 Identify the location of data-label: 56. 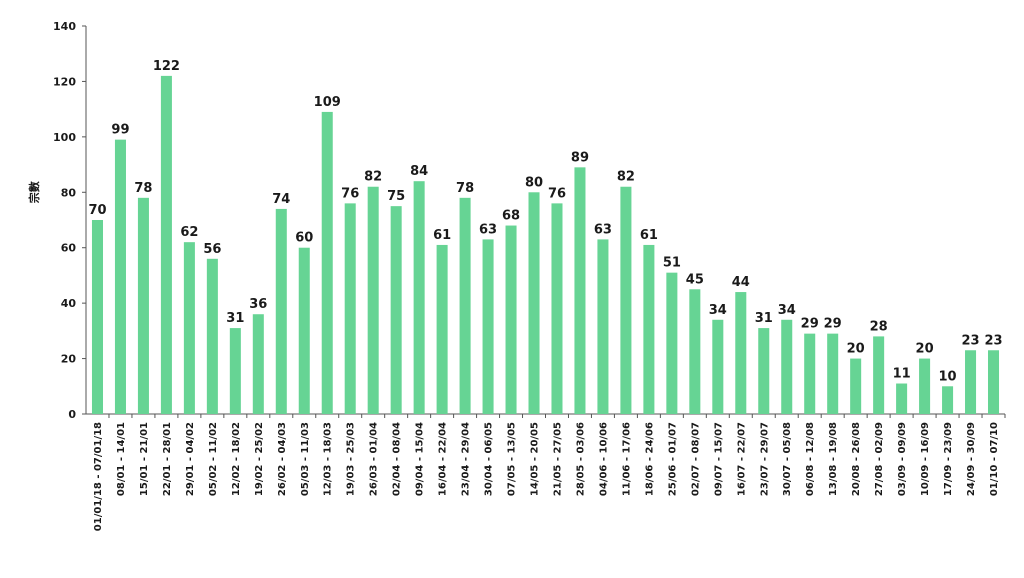
(212, 249).